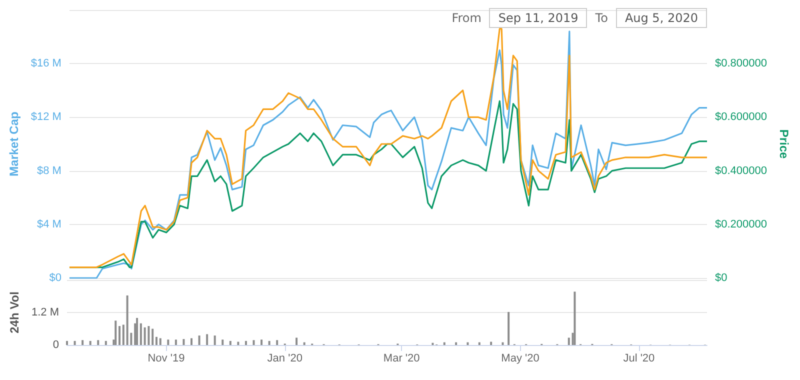 This screenshot has height=380, width=800. What do you see at coordinates (49, 170) in the screenshot?
I see `y-tick-label: $8 M` at bounding box center [49, 170].